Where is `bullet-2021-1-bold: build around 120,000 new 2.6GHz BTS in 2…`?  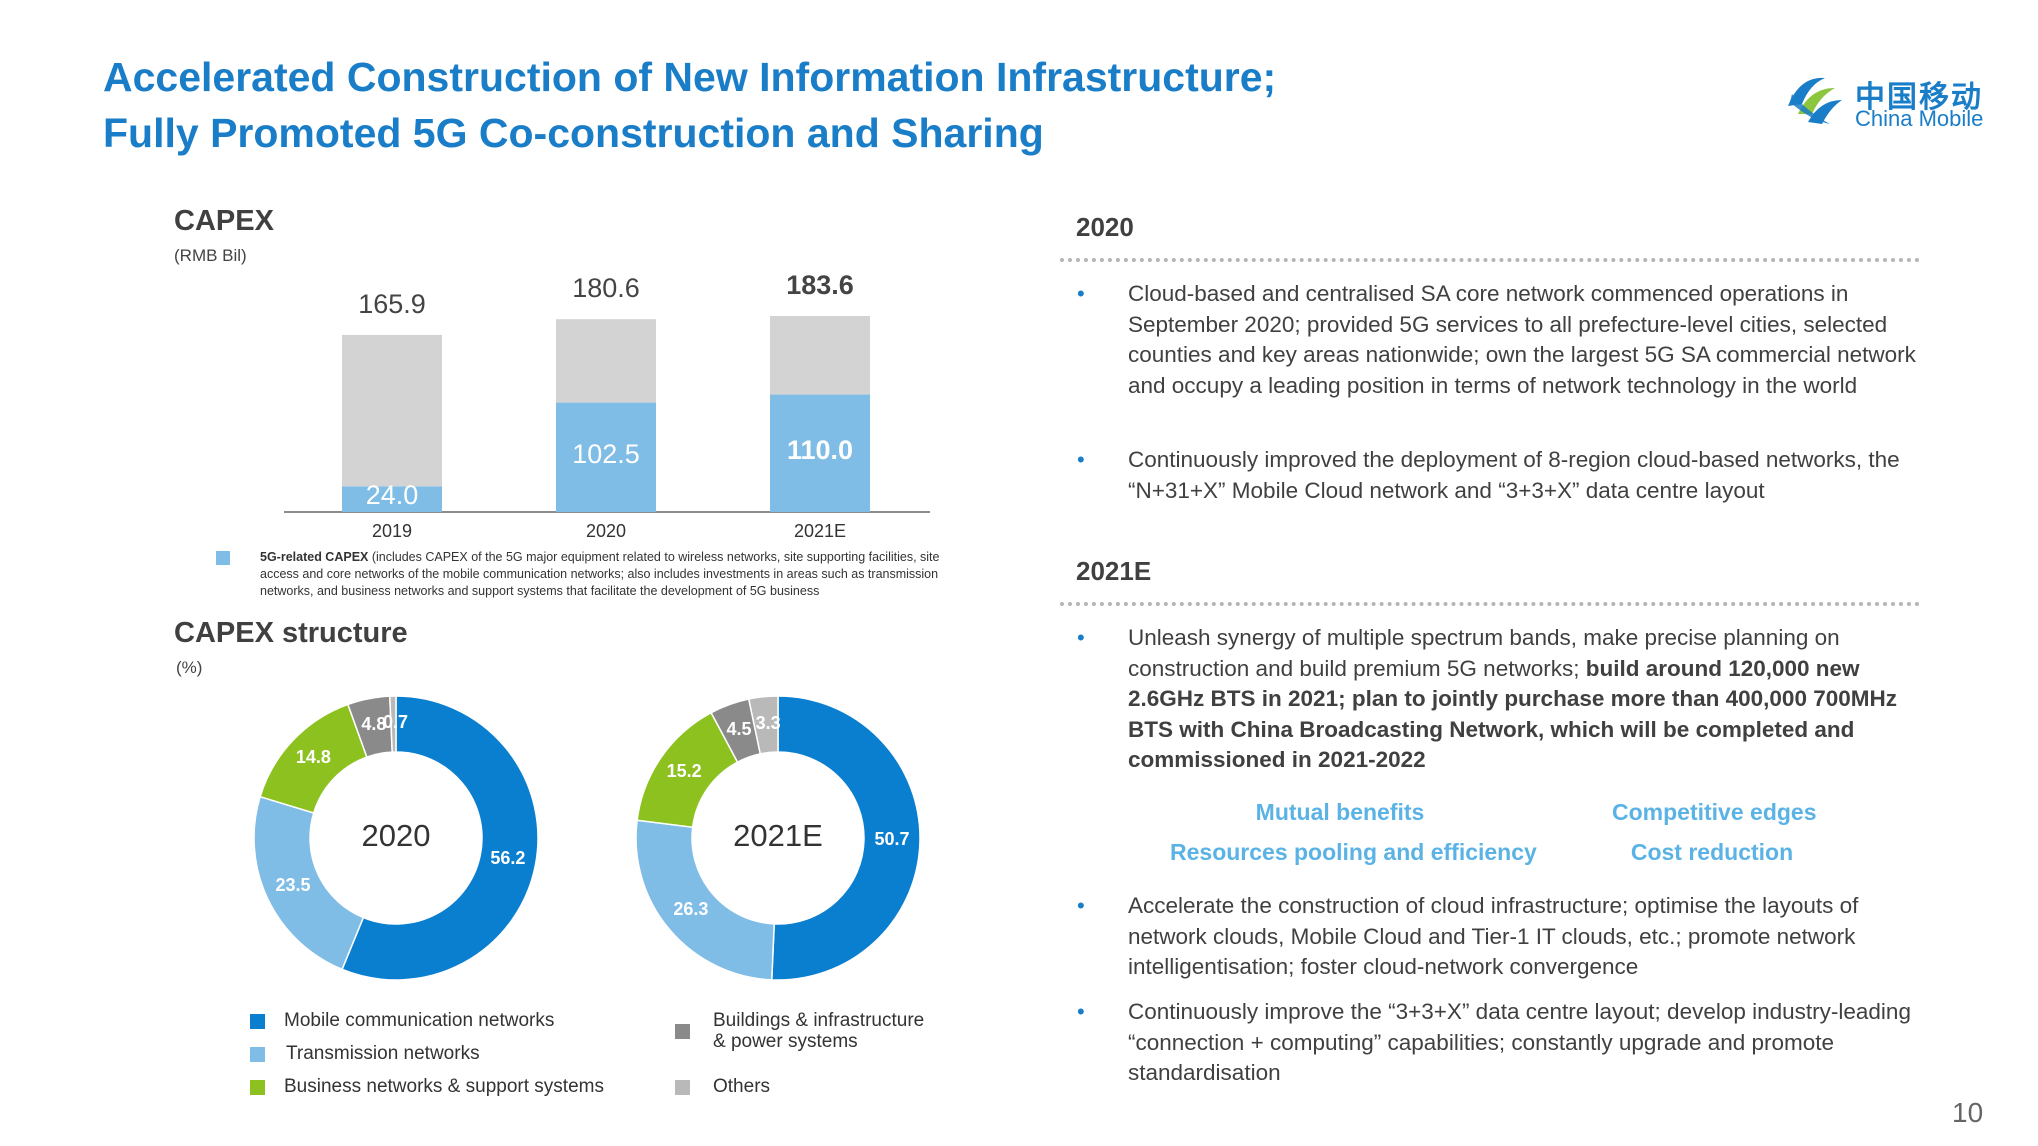 bullet-2021-1-bold: build around 120,000 new 2.6GHz BTS in 2… is located at coordinates (1512, 714).